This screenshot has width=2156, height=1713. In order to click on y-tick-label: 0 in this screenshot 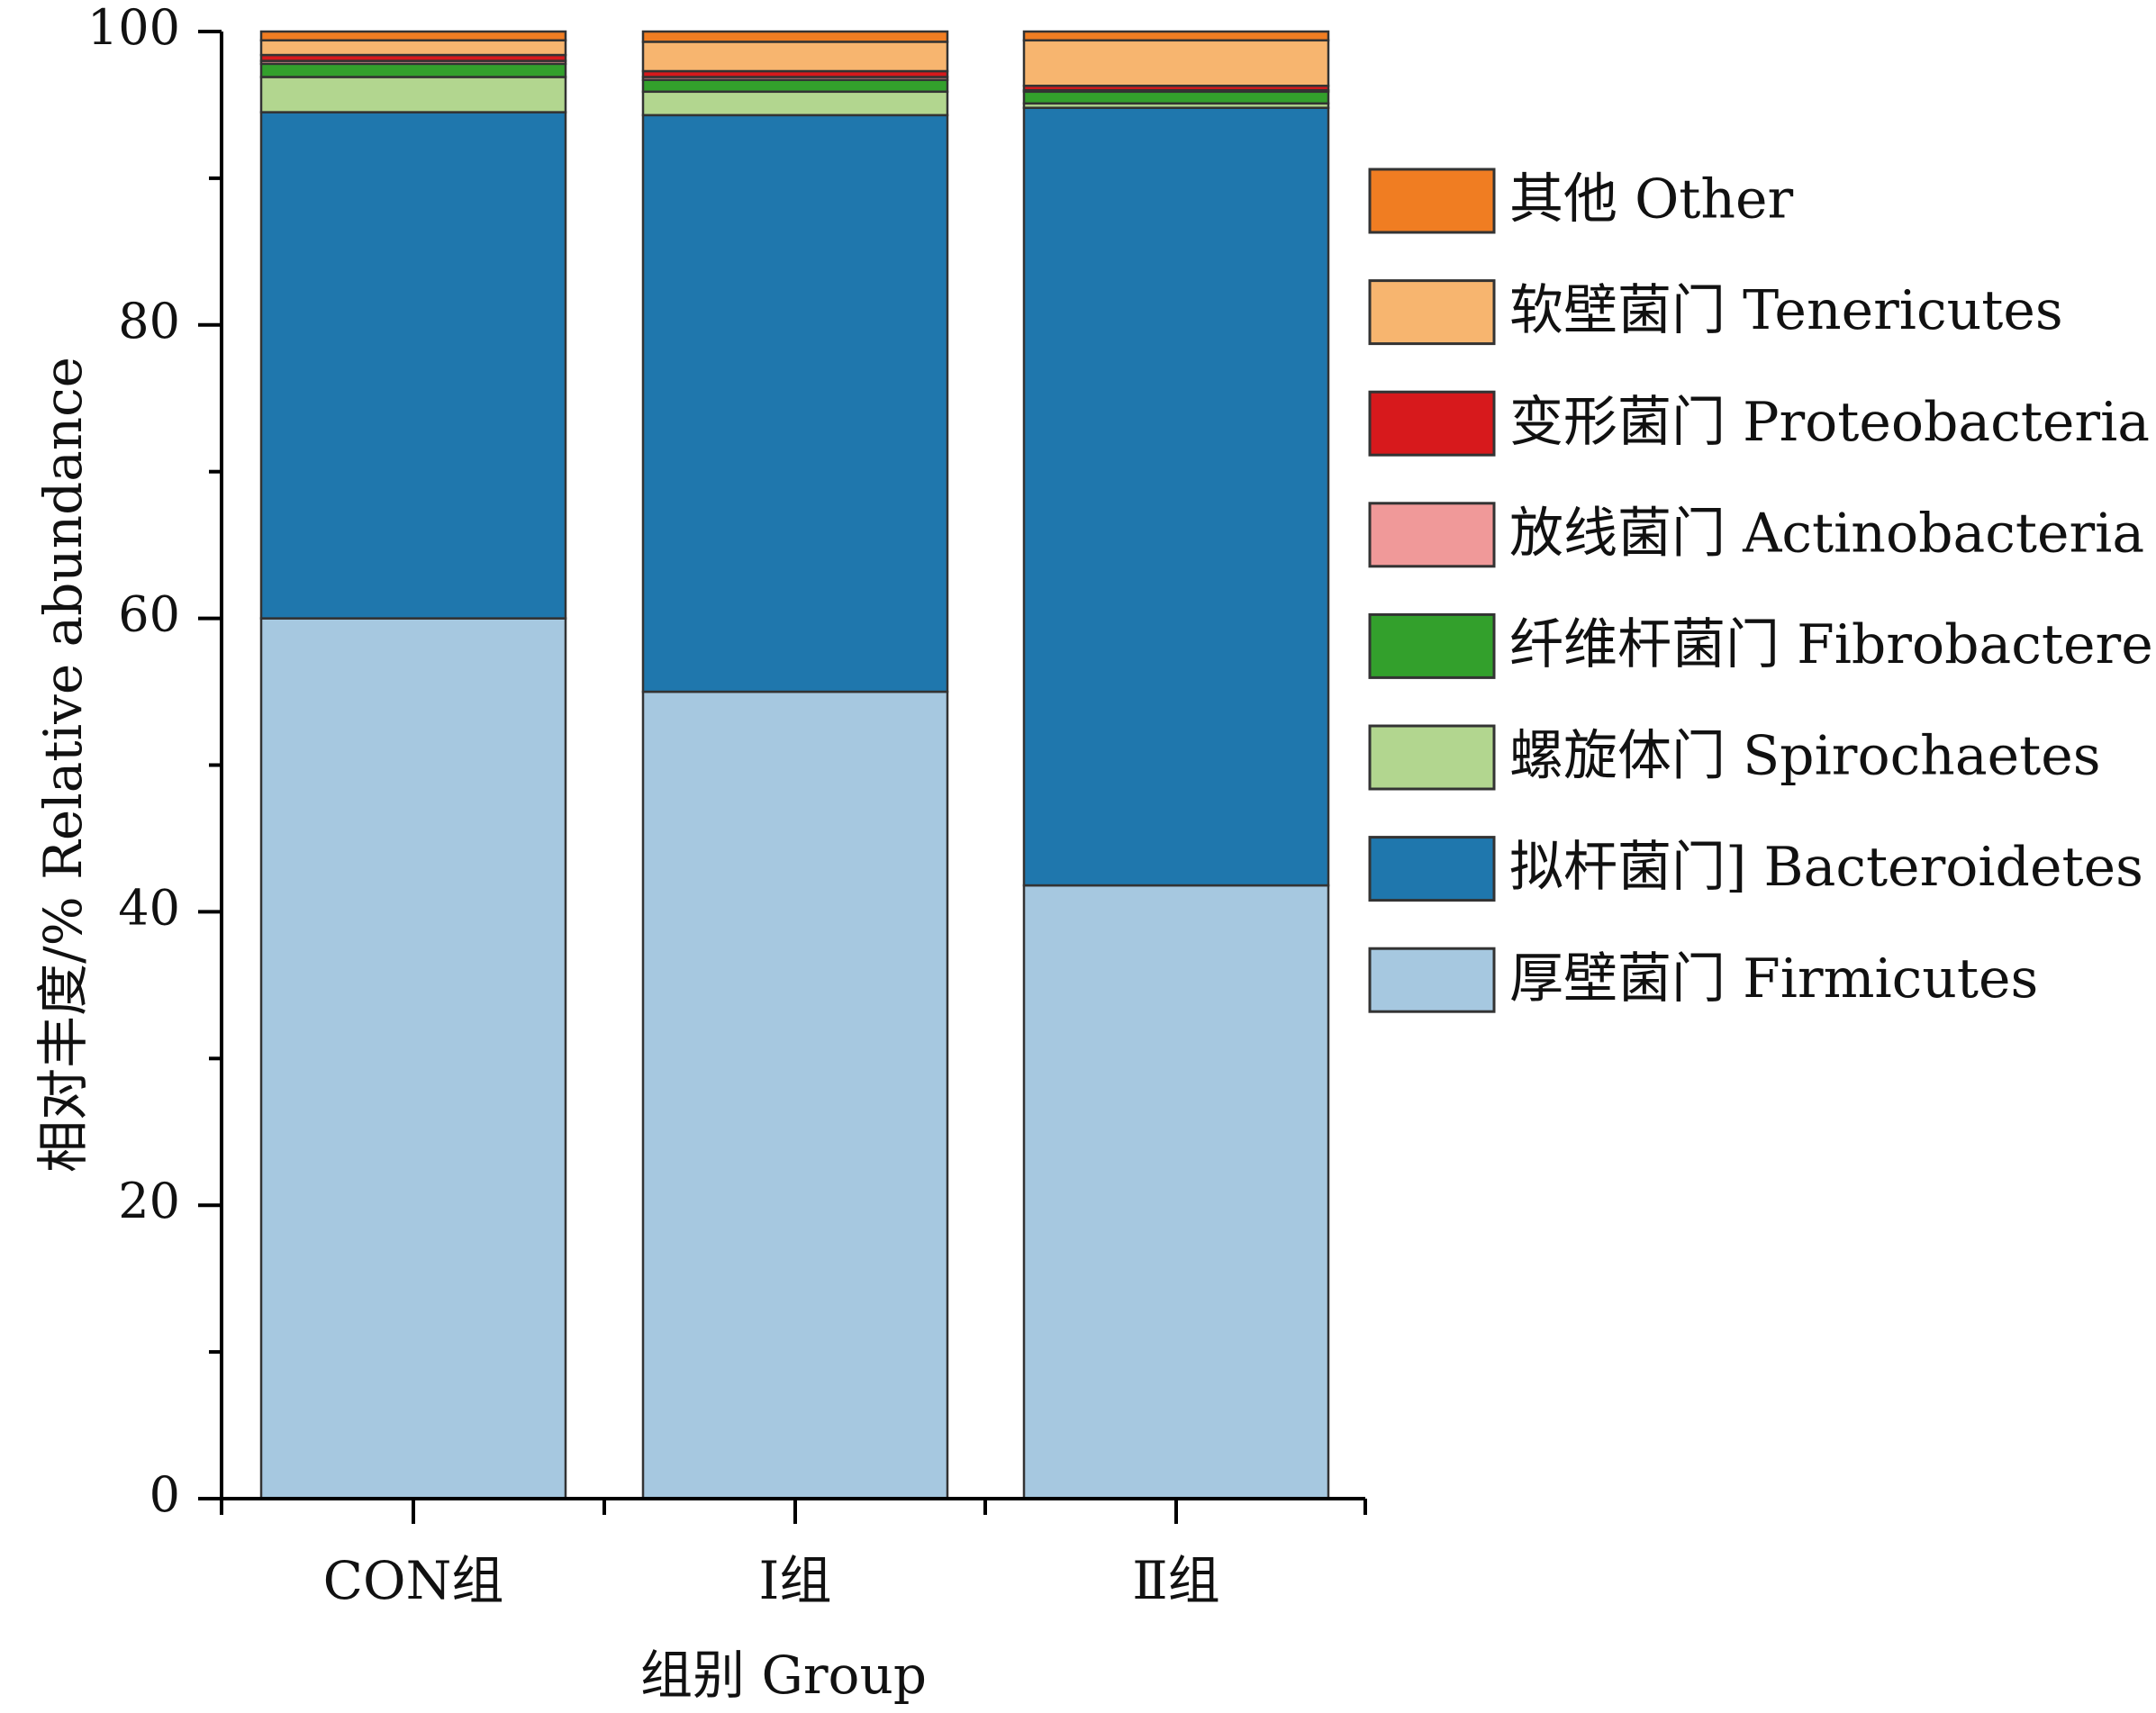, I will do `click(164, 1494)`.